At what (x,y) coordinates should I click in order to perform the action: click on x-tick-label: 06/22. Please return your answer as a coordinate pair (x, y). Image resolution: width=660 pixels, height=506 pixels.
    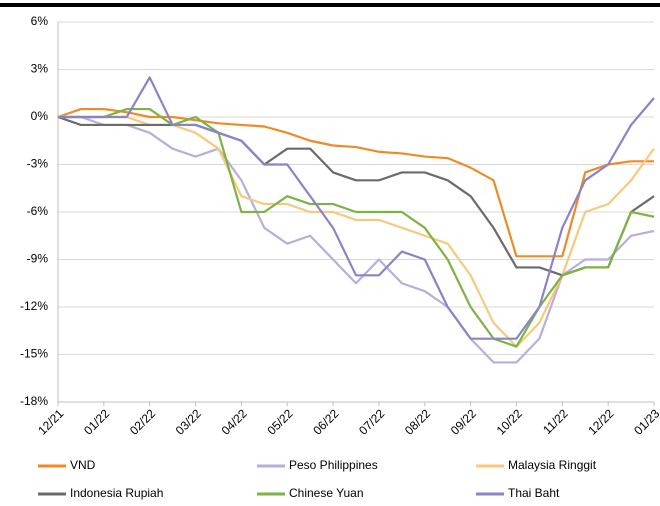
    Looking at the image, I should click on (325, 421).